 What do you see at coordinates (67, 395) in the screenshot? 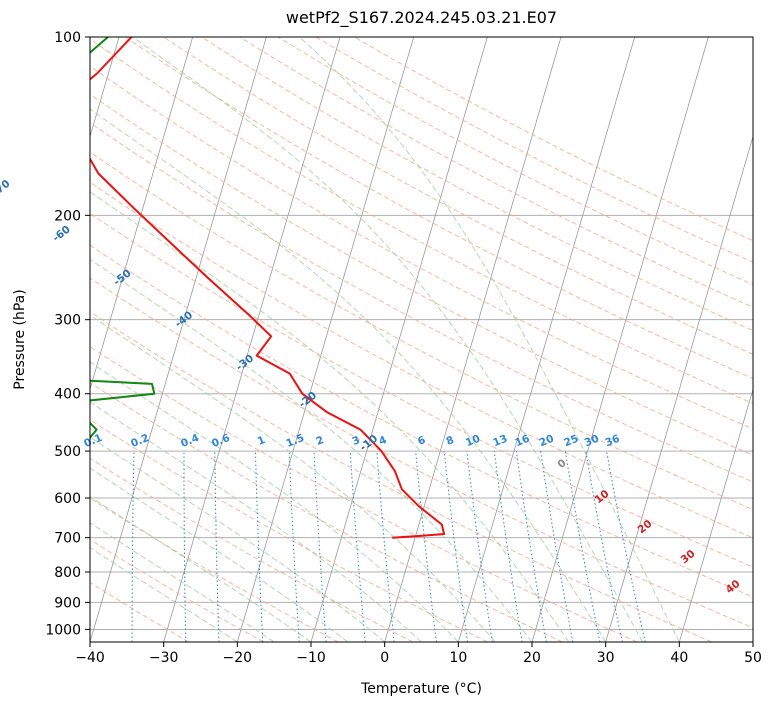
I see `y-tick-label: 400` at bounding box center [67, 395].